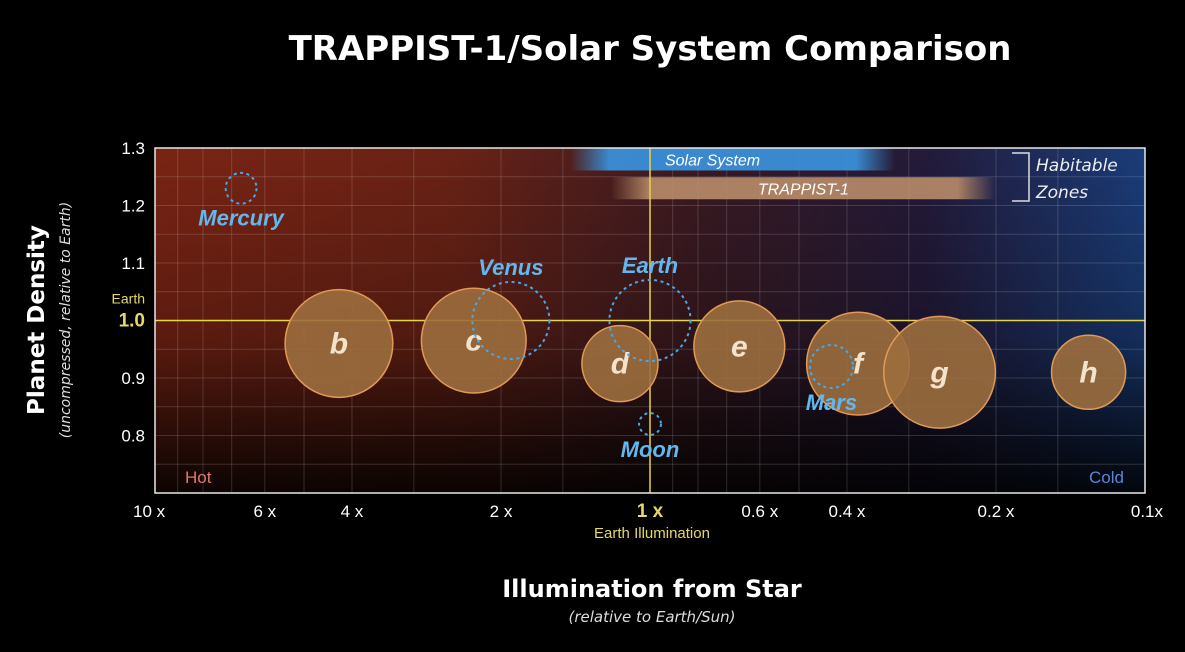  What do you see at coordinates (132, 321) in the screenshot?
I see `y-tick-label: 1.0` at bounding box center [132, 321].